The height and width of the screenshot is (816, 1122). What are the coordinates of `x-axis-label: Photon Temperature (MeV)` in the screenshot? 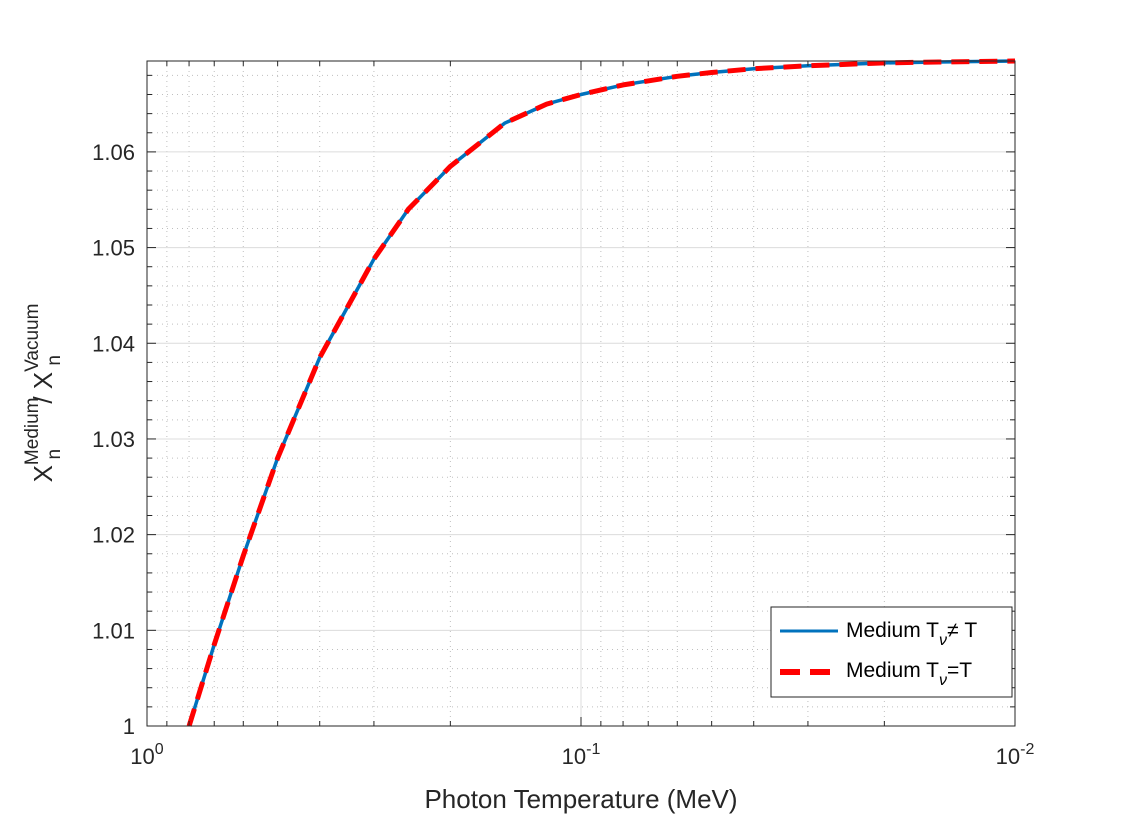 It's located at (580, 799).